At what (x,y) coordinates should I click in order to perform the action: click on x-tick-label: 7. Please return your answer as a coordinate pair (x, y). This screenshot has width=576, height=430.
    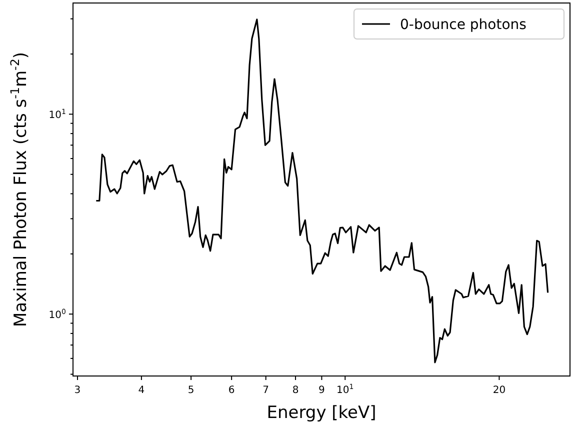
    Looking at the image, I should click on (266, 390).